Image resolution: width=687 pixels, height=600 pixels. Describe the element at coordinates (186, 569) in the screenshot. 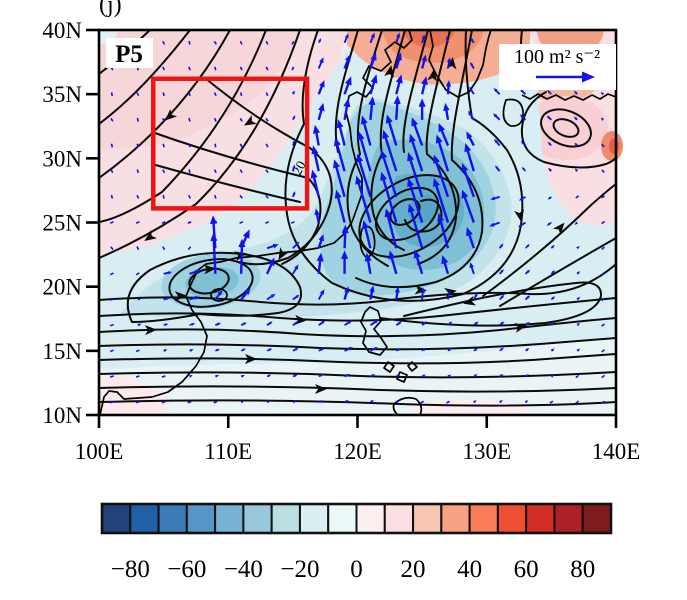

I see `colorbar-tick-label: −60` at that location.